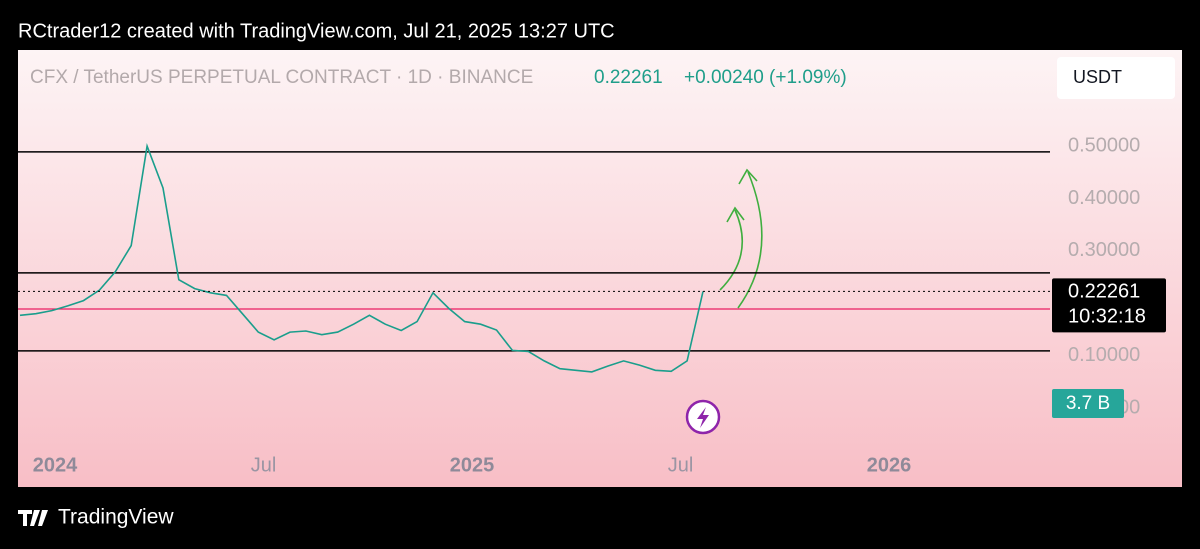  What do you see at coordinates (1104, 198) in the screenshot?
I see `y-tick-label: 0.40000` at bounding box center [1104, 198].